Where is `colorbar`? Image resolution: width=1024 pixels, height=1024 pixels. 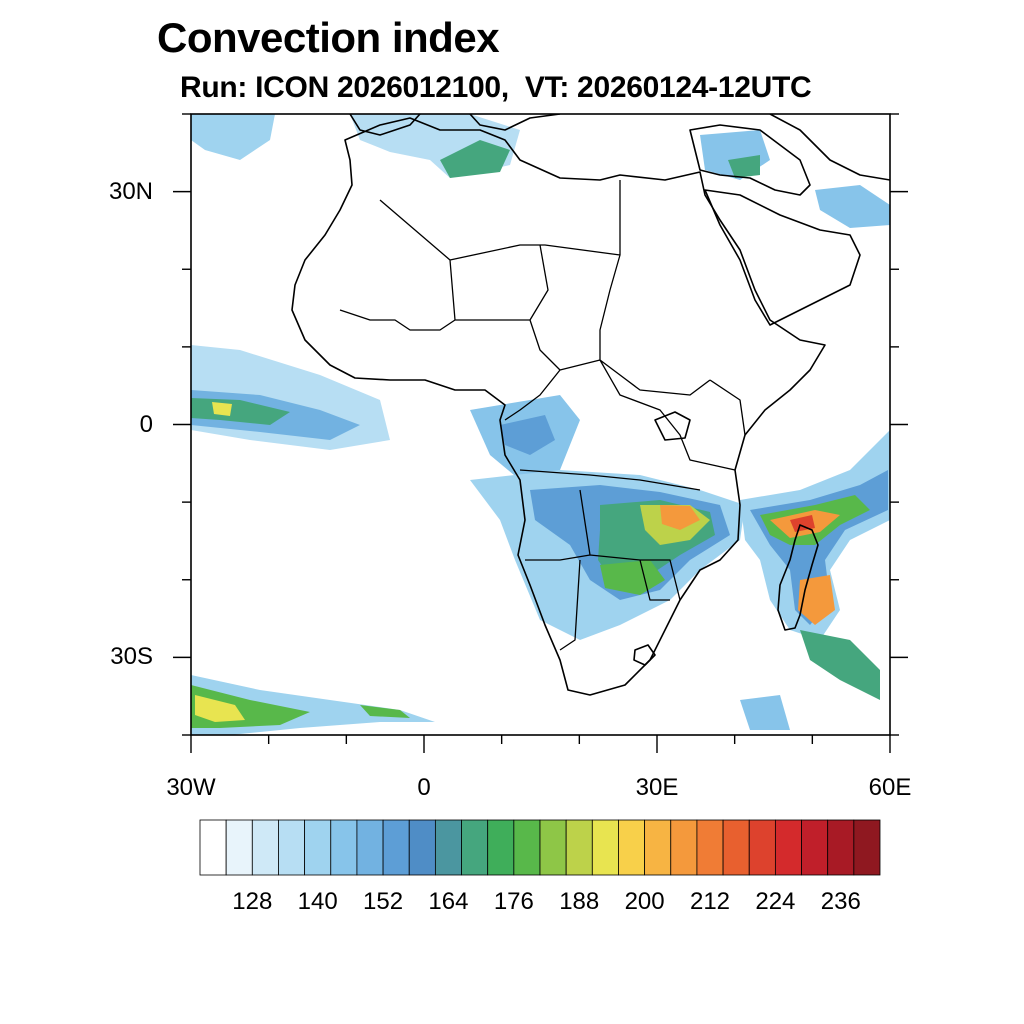
colorbar is located at coordinates (540, 847).